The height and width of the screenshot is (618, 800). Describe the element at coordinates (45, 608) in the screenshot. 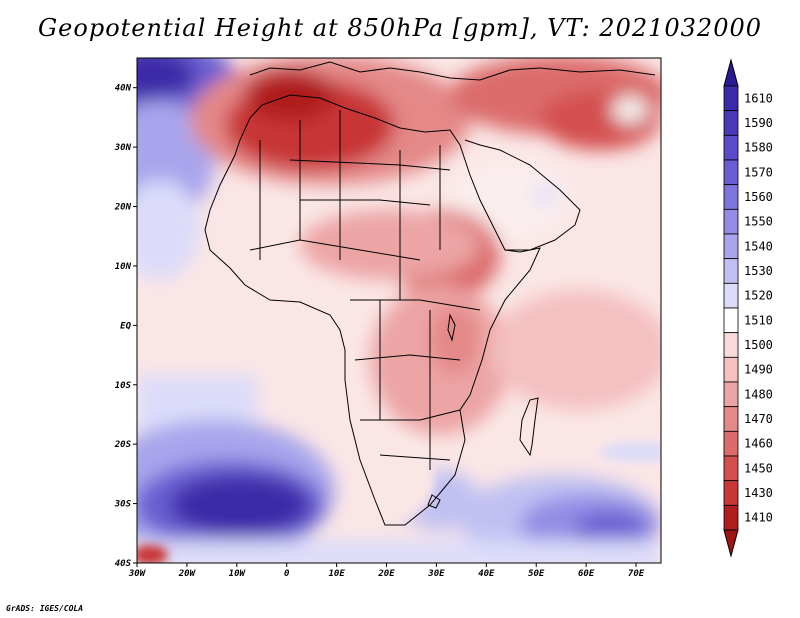

I see `grads-credit: GrADS: IGES/COLA` at that location.